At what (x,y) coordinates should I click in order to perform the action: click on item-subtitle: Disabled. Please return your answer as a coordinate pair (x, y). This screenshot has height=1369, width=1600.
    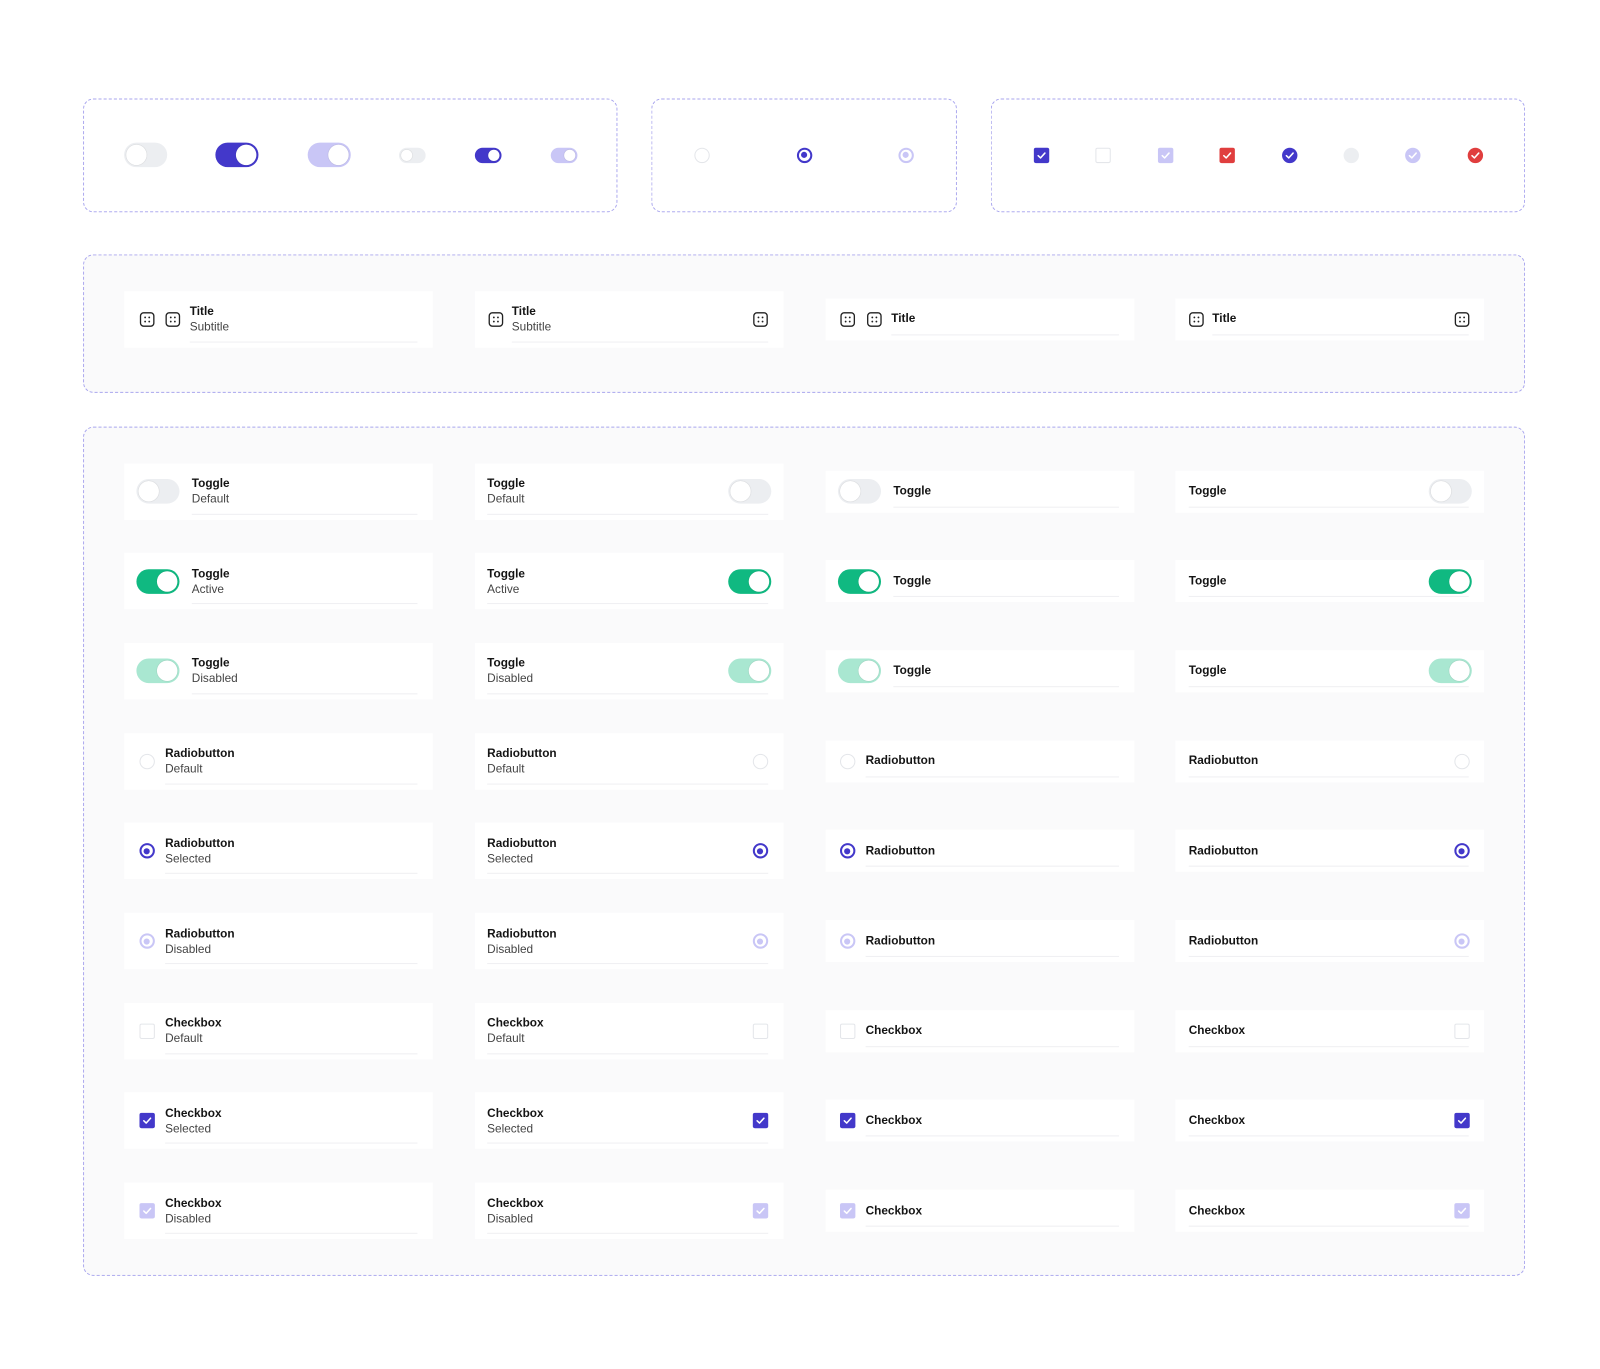
    Looking at the image, I should click on (510, 949).